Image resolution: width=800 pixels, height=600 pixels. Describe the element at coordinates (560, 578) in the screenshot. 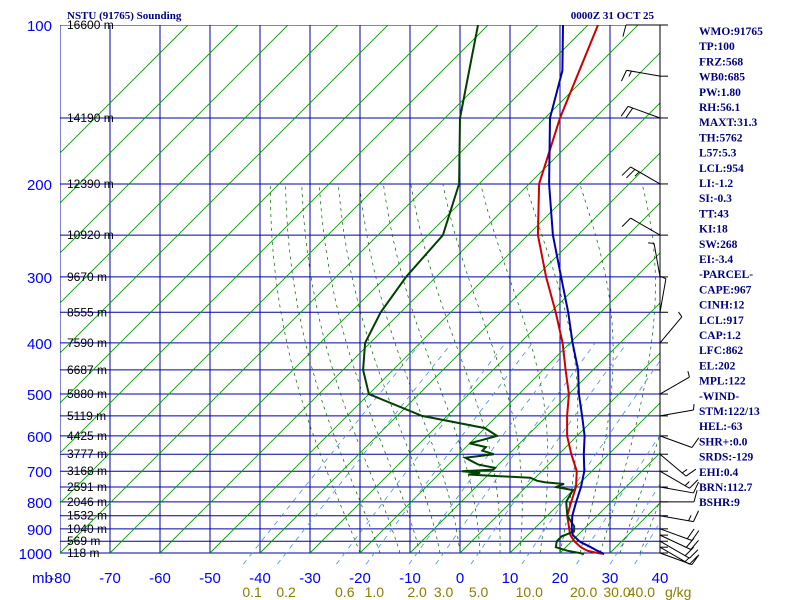

I see `temperature-tick: 20` at that location.